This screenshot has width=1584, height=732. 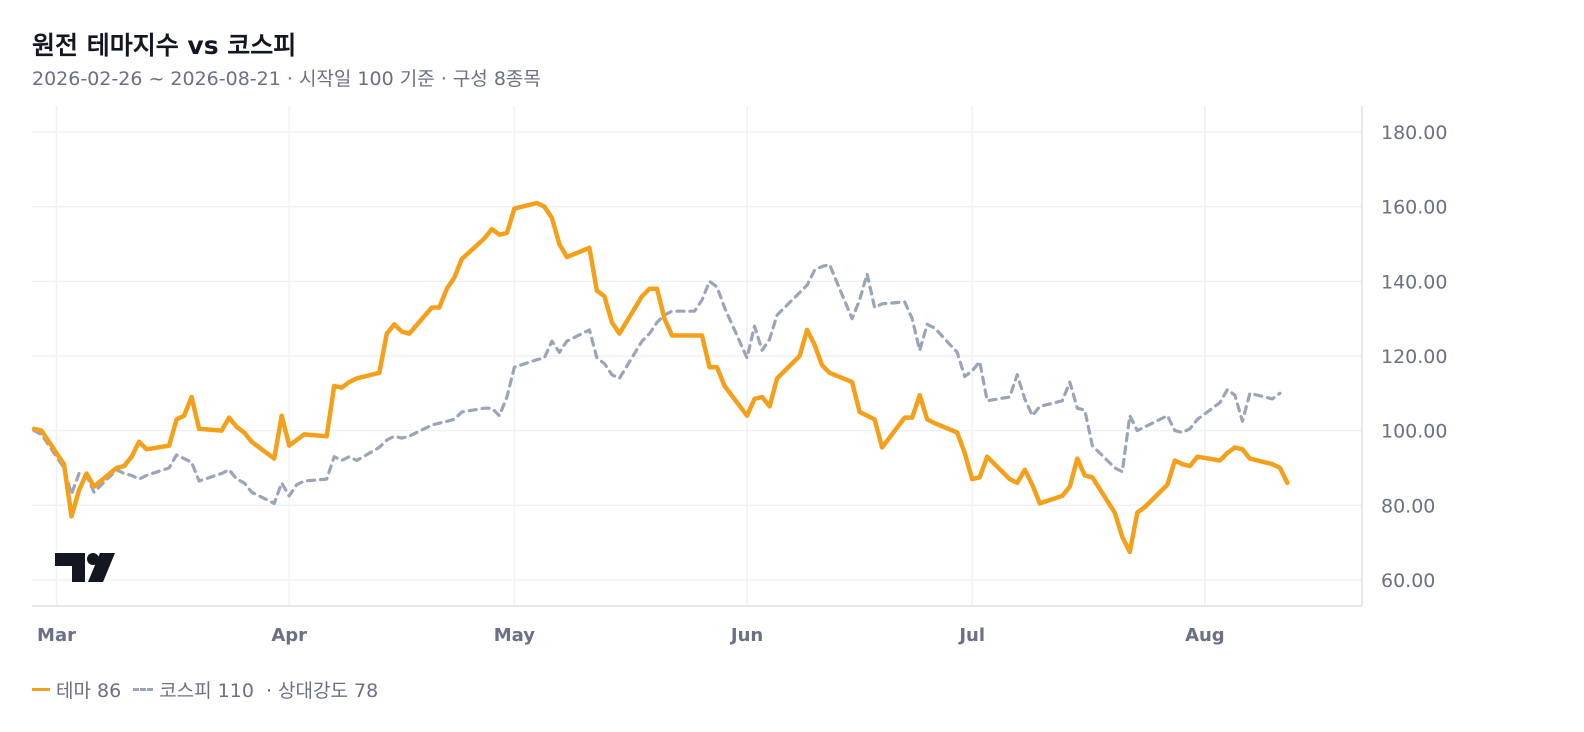 I want to click on x-tick-label: Mar, so click(x=56, y=635).